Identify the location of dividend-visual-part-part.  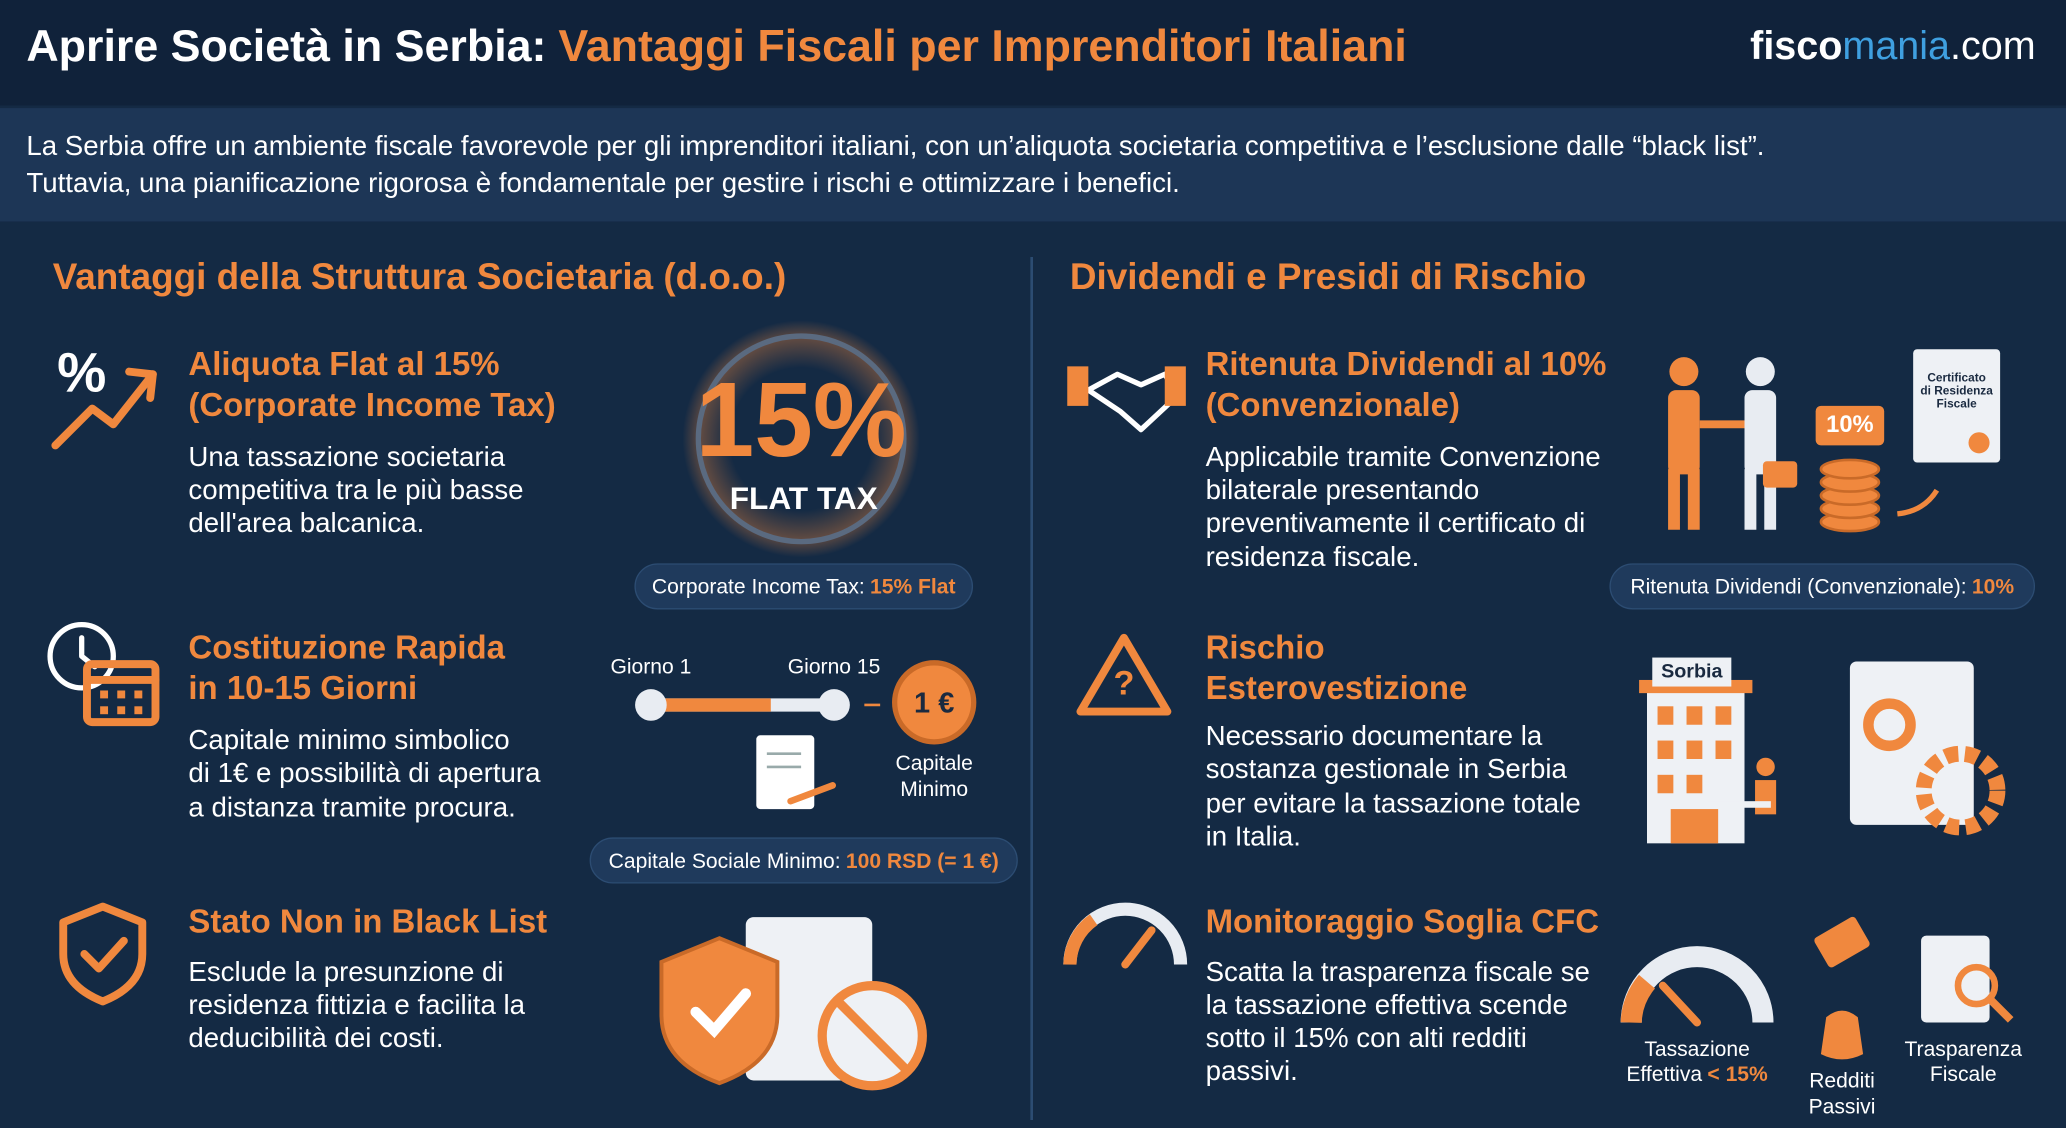
(1850, 469).